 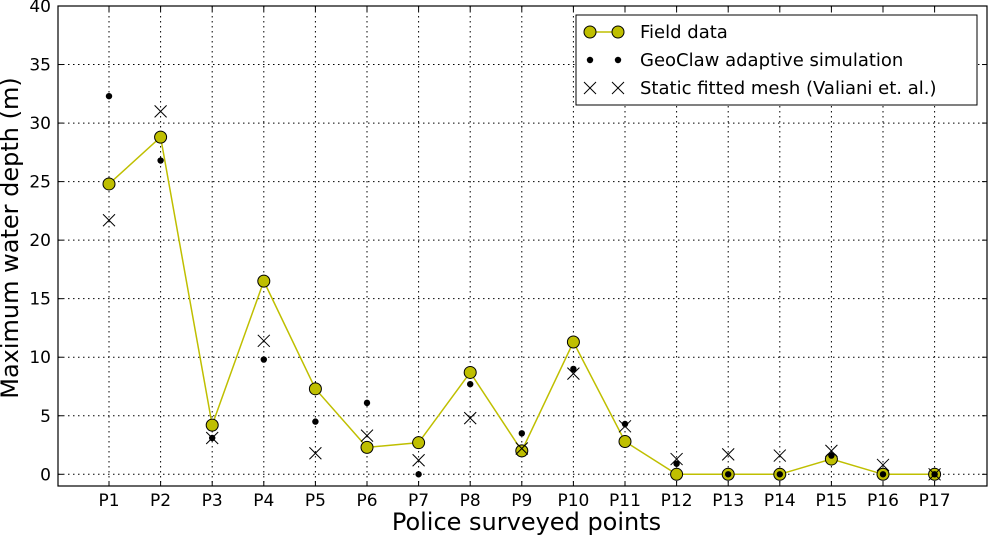 I want to click on x-tick-label: P8, so click(x=470, y=501).